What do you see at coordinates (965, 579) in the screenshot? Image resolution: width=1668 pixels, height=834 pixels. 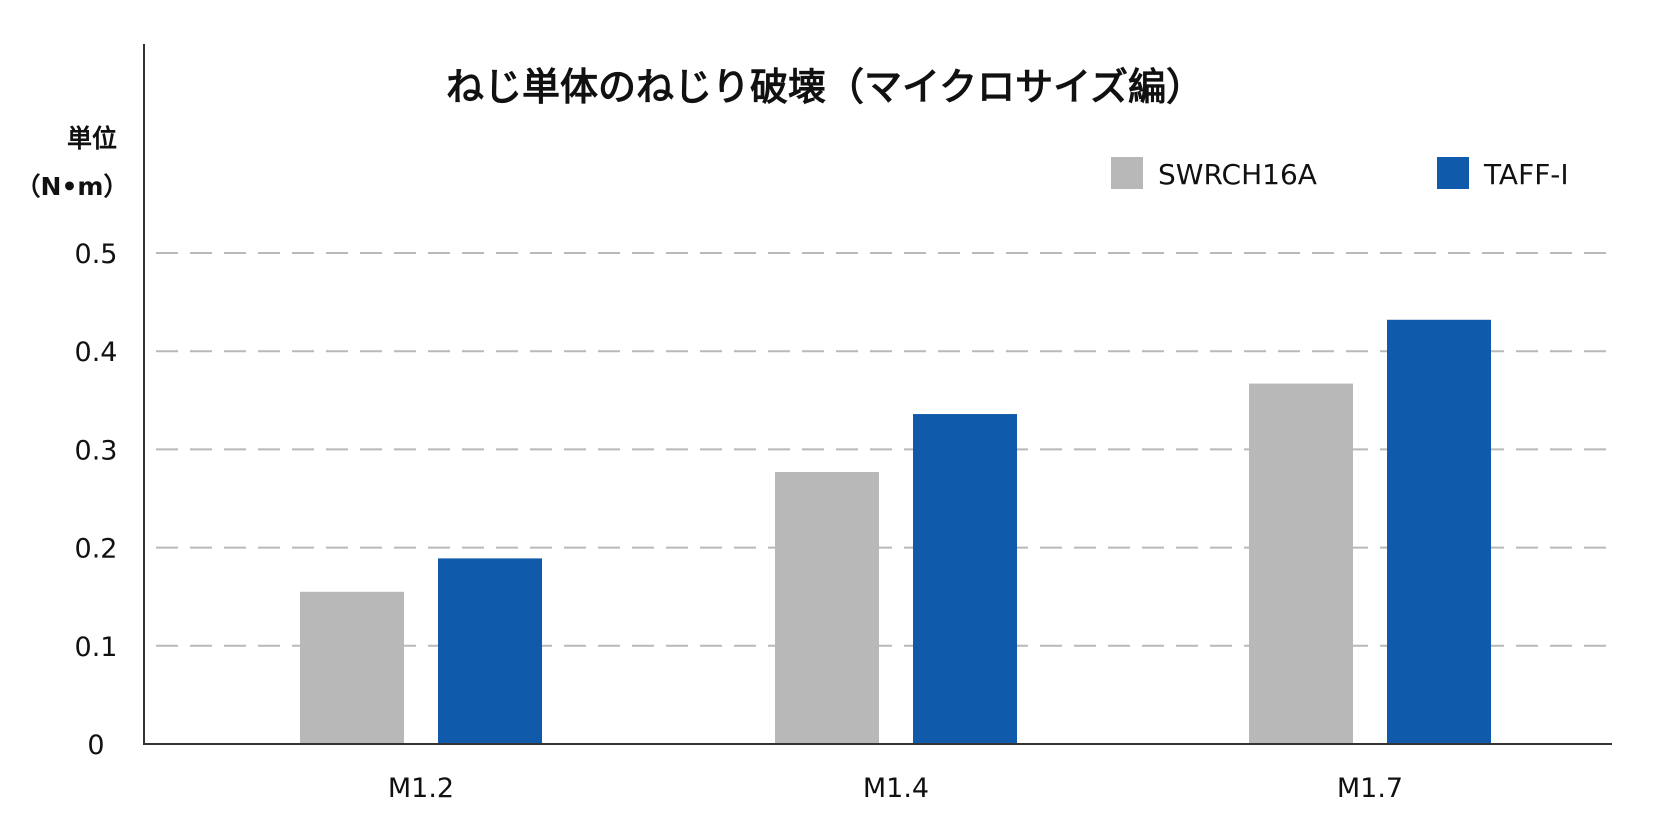 I see `bar-m1-4-taff-i` at bounding box center [965, 579].